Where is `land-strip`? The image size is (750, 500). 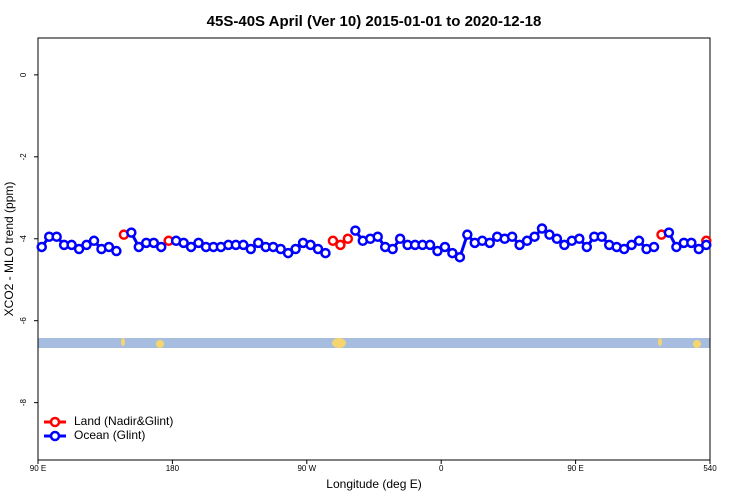
land-strip is located at coordinates (374, 343).